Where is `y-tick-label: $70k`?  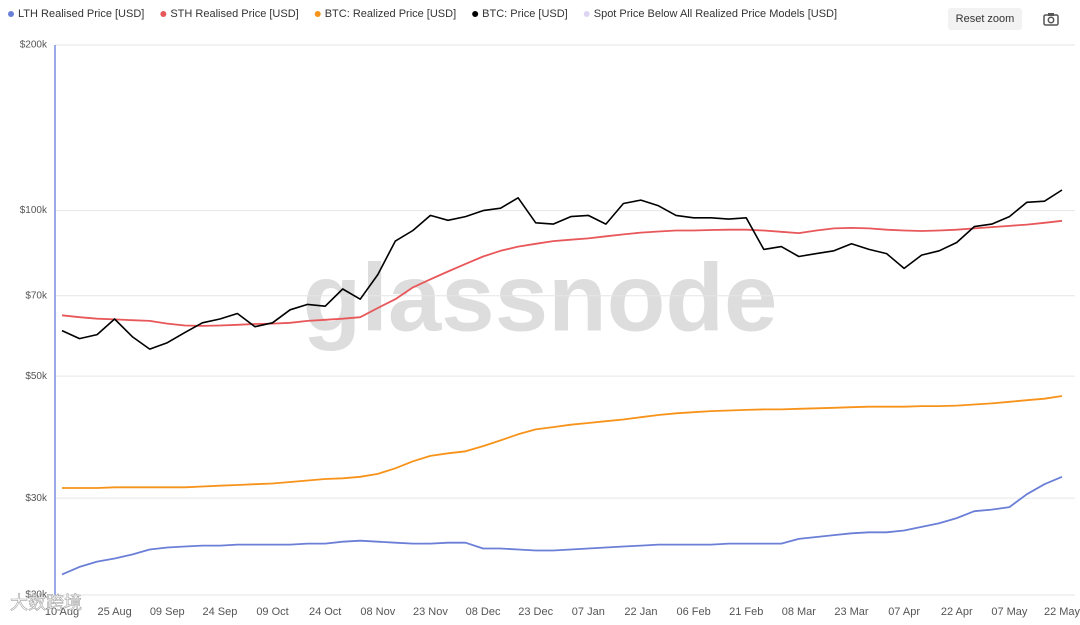 y-tick-label: $70k is located at coordinates (36, 295).